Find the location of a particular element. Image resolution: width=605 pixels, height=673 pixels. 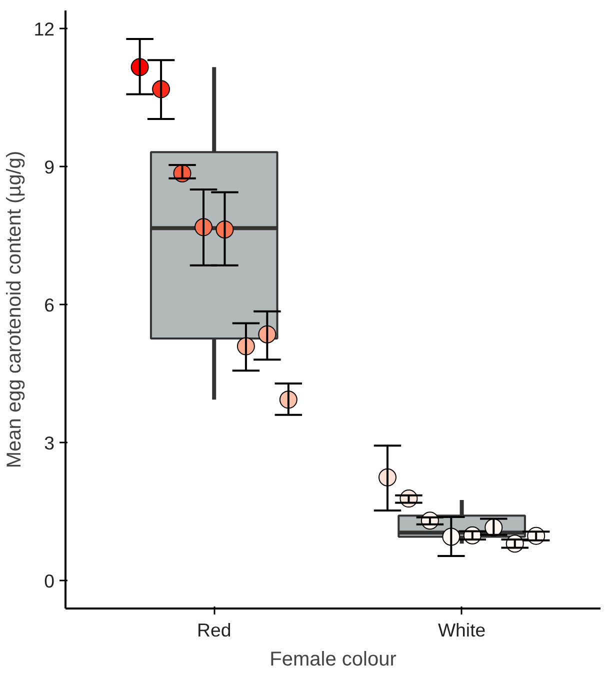

y-tick-label: 6 is located at coordinates (49, 305).